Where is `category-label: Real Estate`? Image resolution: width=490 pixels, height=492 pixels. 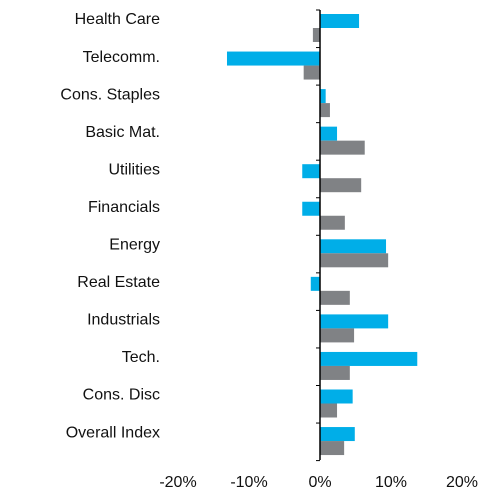 category-label: Real Estate is located at coordinates (118, 282).